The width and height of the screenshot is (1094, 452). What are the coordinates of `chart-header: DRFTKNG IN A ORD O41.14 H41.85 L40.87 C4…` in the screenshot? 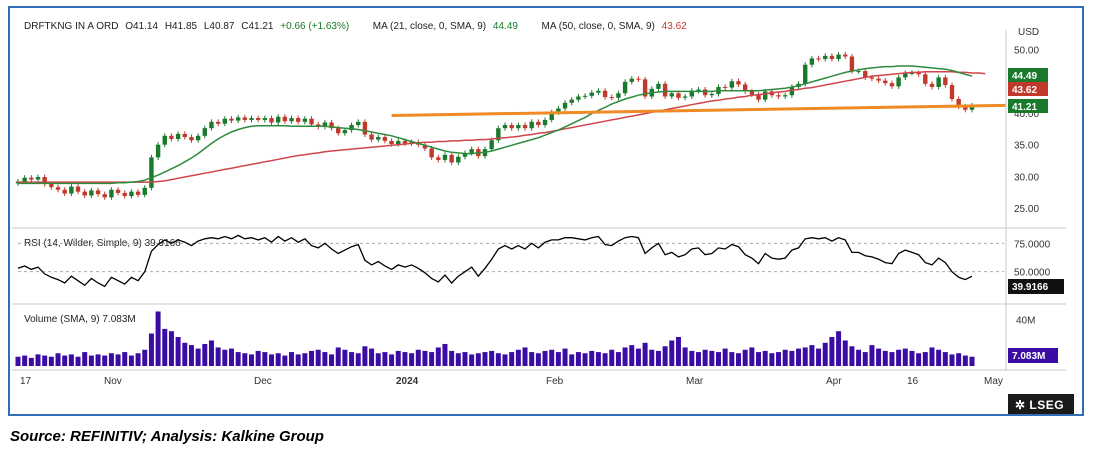 It's located at (357, 26).